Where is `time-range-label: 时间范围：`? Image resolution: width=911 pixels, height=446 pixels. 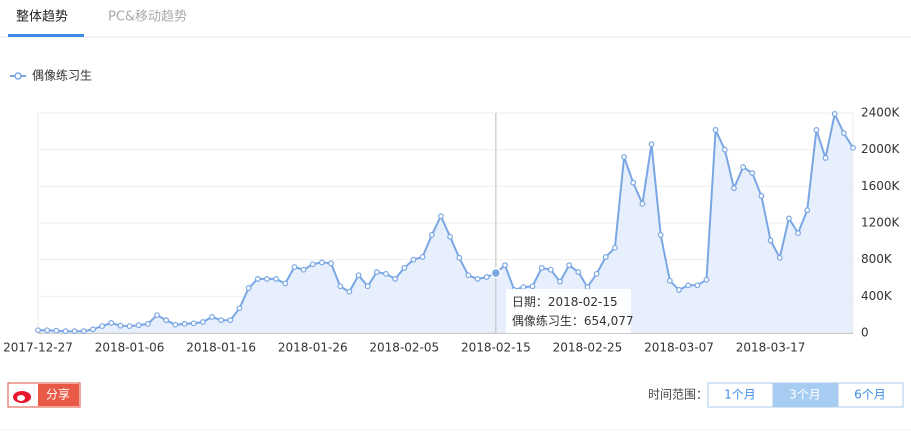
time-range-label: 时间范围： is located at coordinates (678, 395).